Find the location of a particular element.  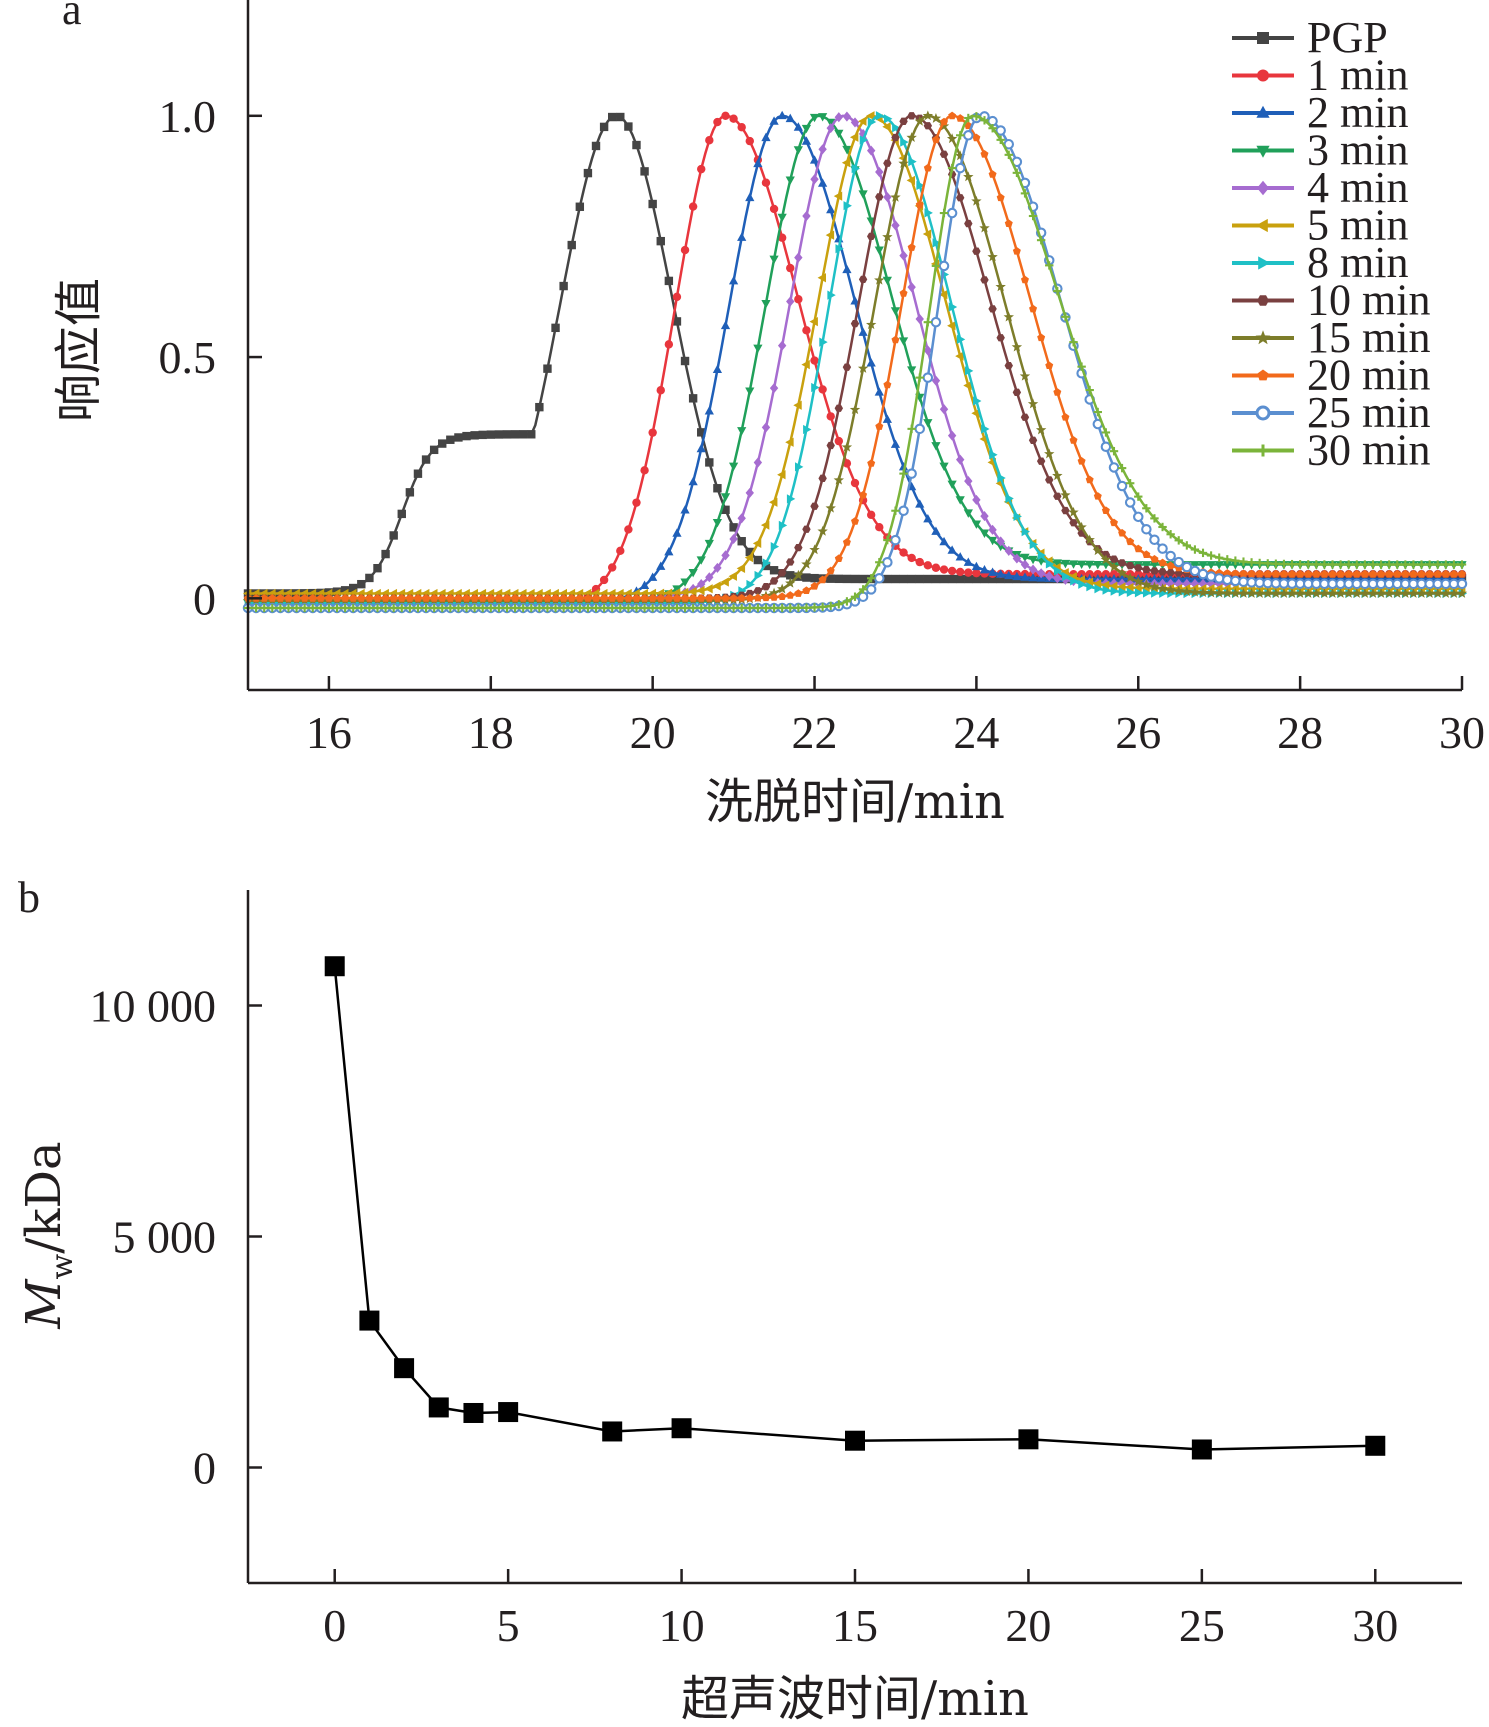

x-tick-label-a: 28 is located at coordinates (1300, 732).